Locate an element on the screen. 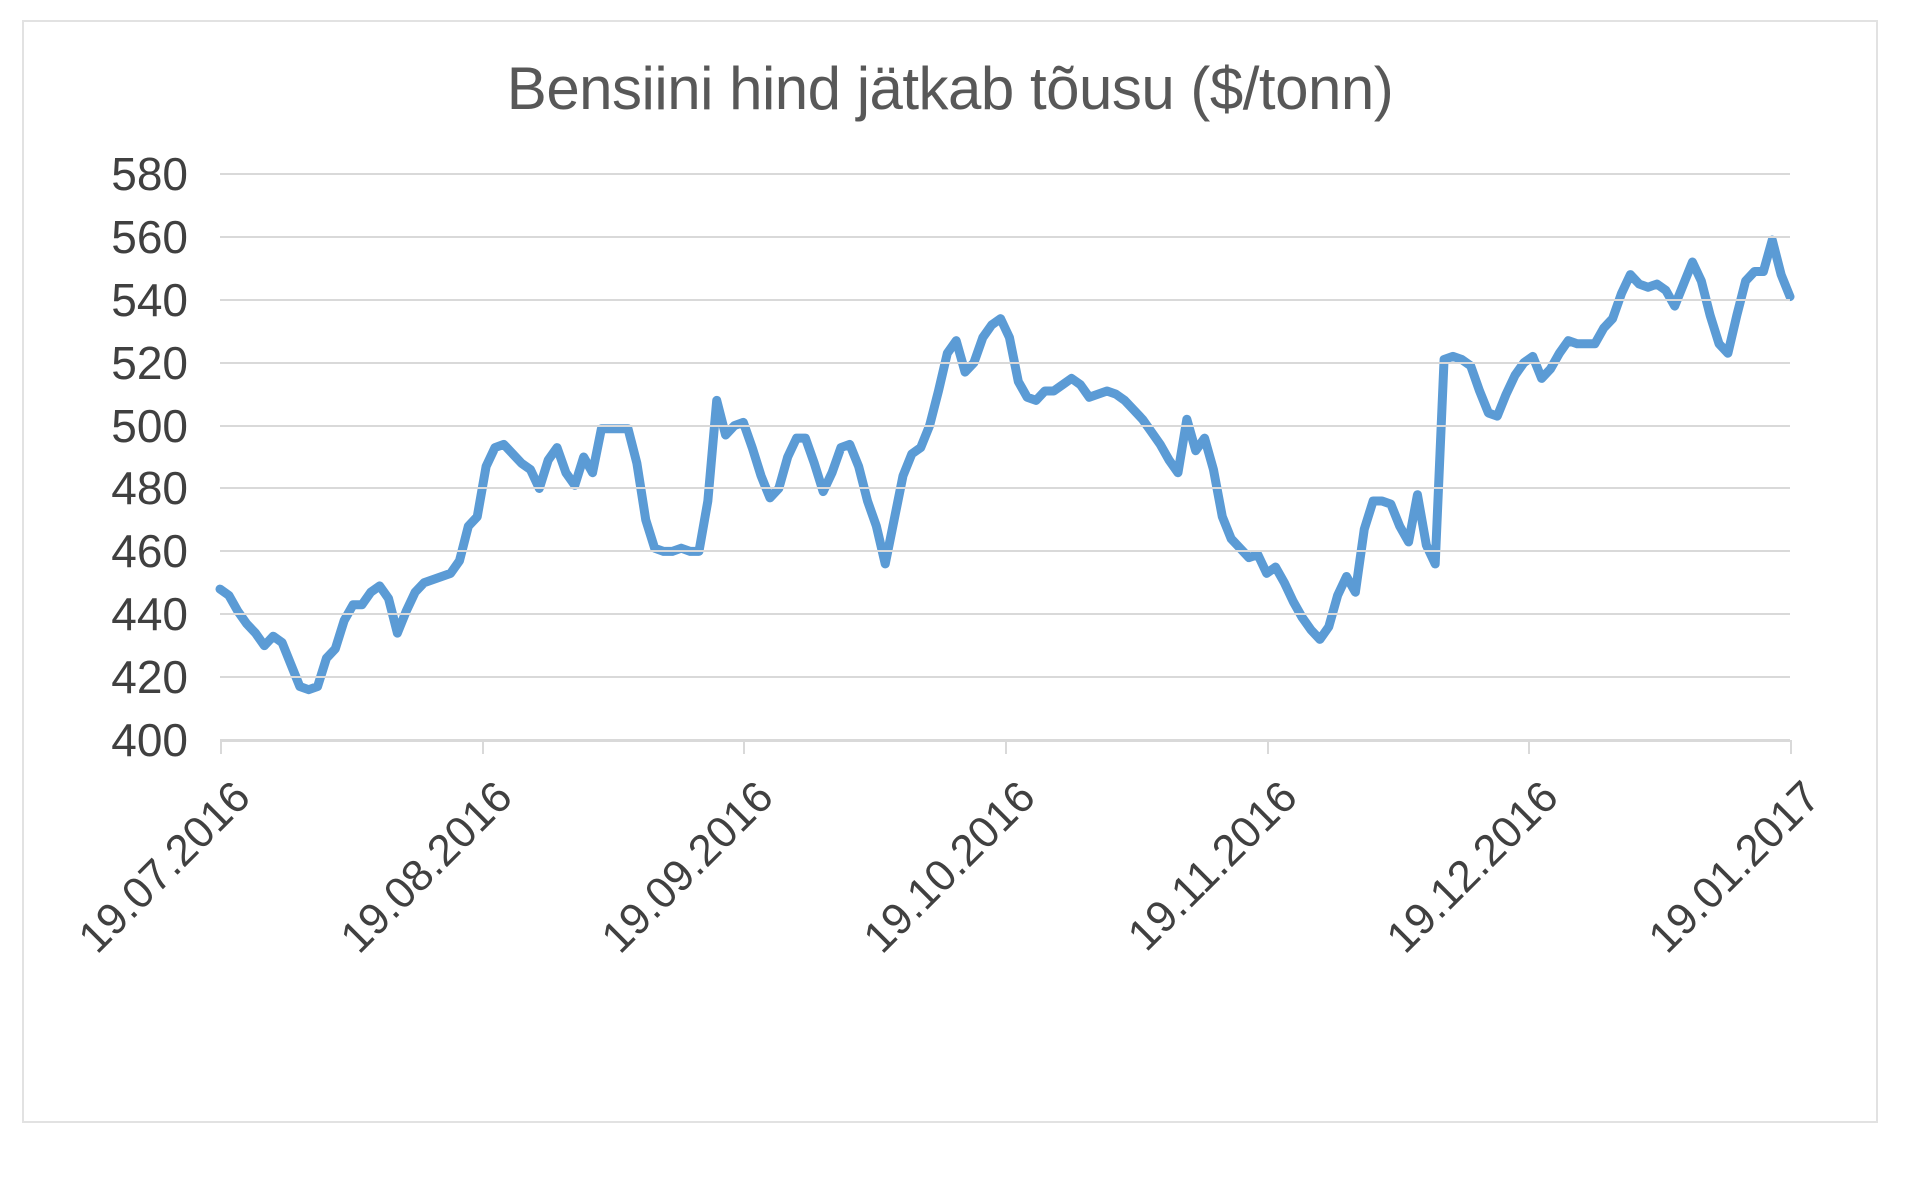  y-axis-tick-label: 420 is located at coordinates (149, 677).